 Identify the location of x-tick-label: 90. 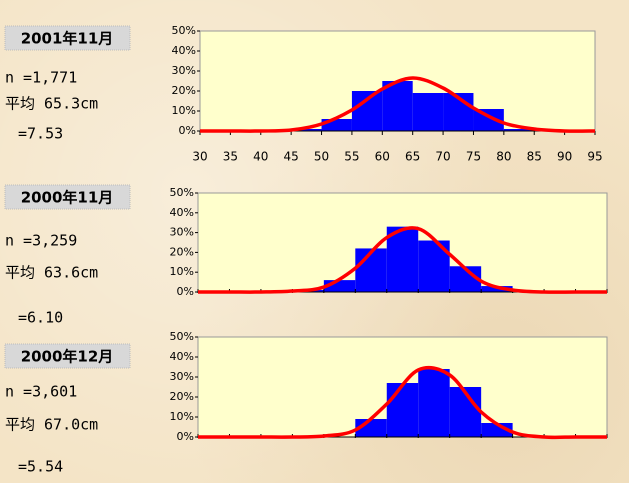
(564, 157).